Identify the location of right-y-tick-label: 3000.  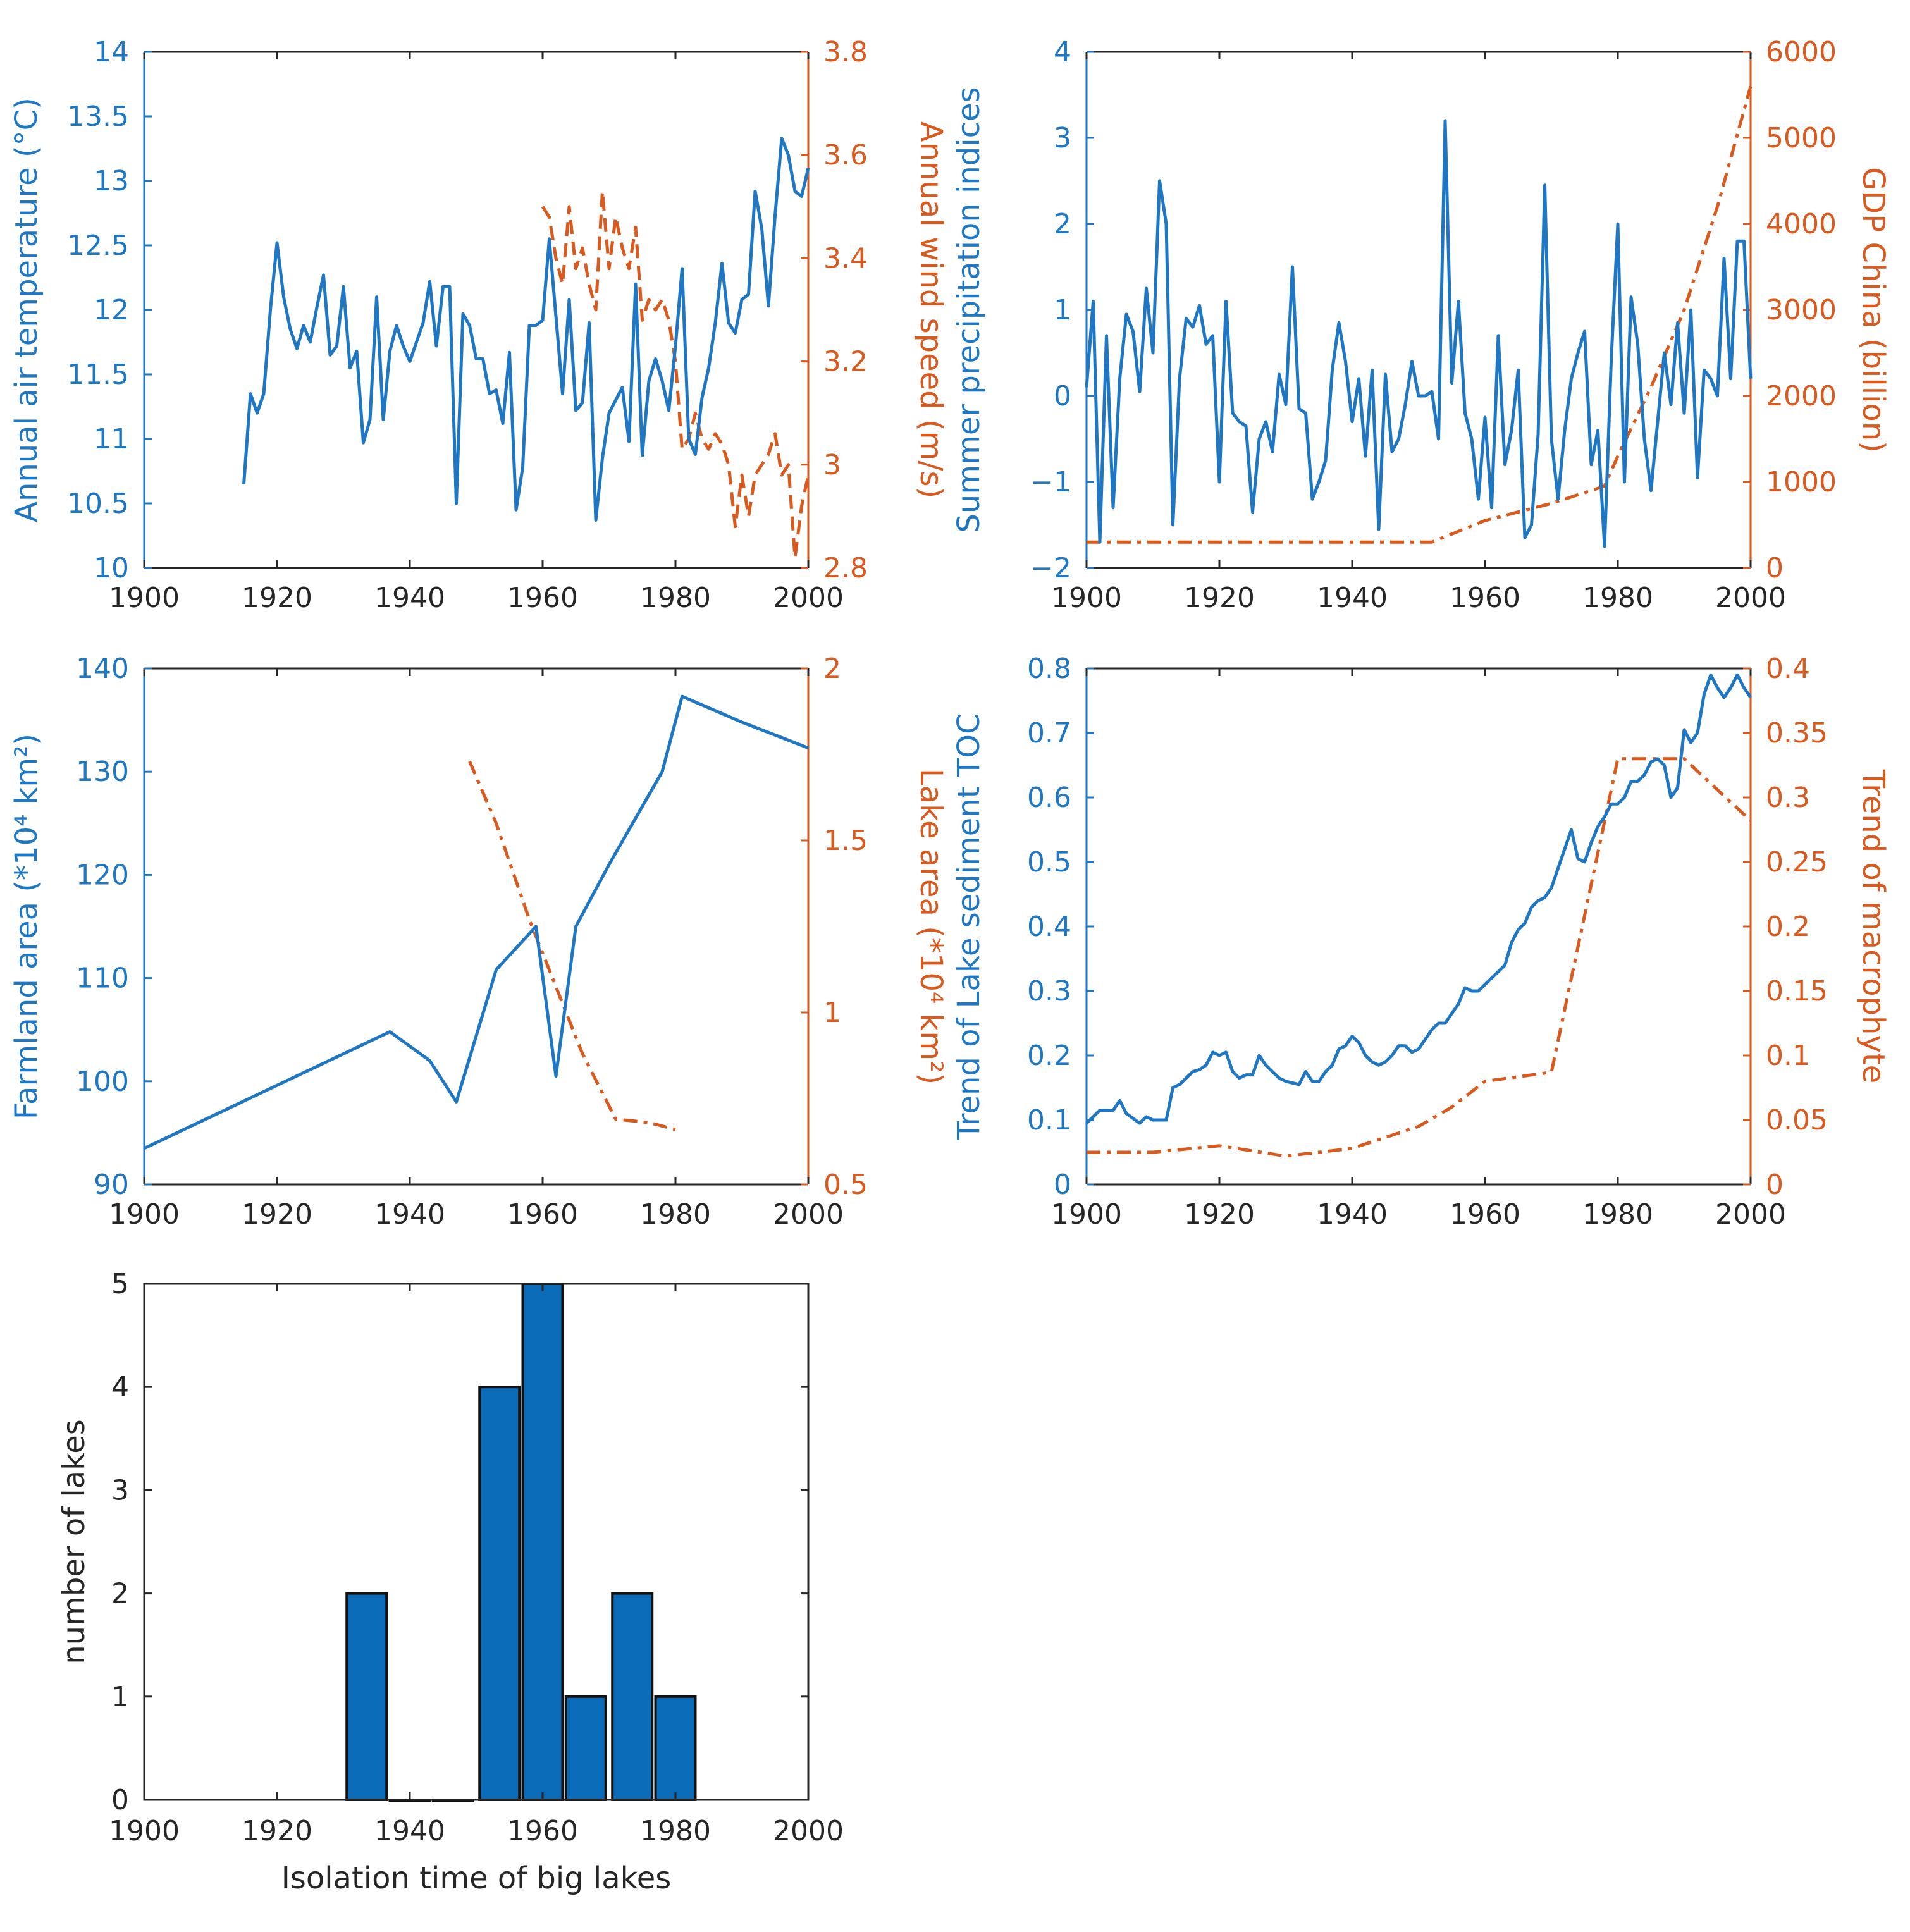
(1801, 310).